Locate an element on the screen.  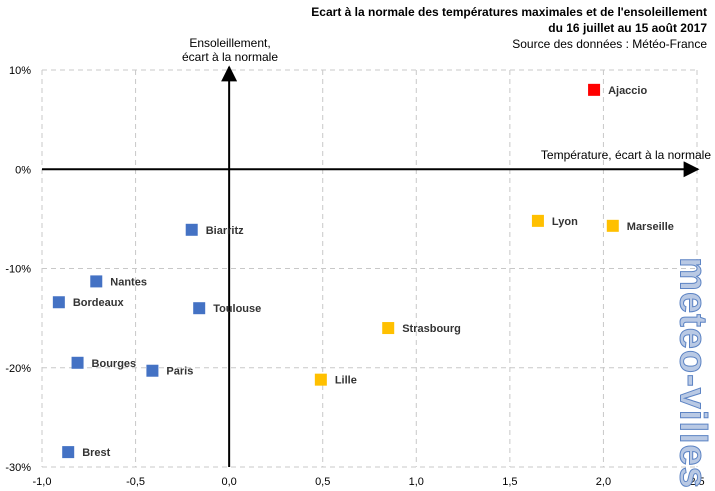
x-tick-label: 2,0 is located at coordinates (603, 482).